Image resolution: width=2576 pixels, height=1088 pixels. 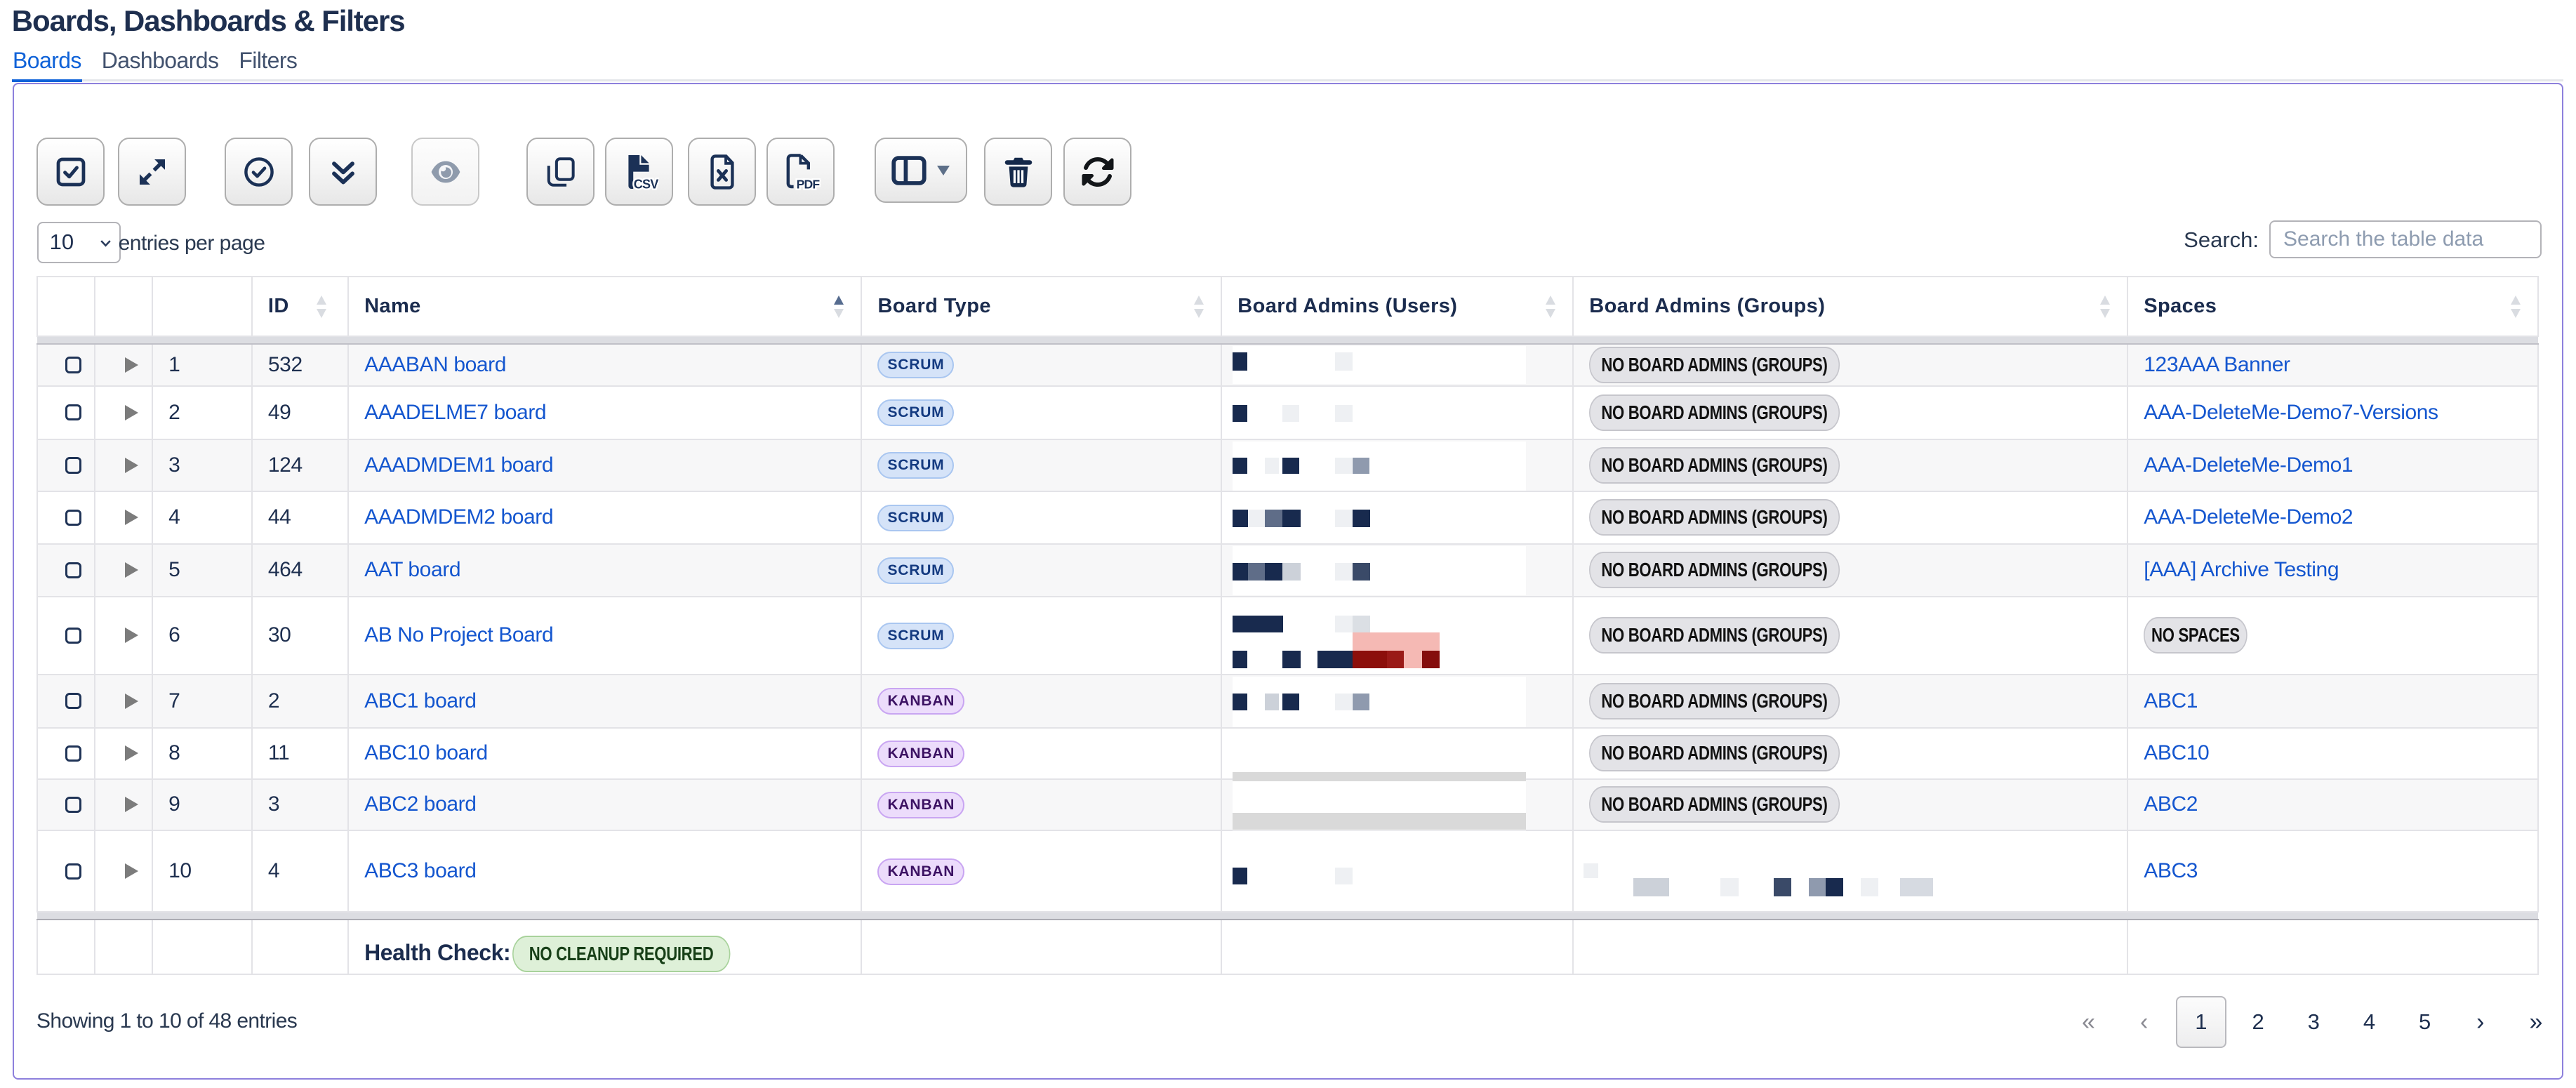 I want to click on svg-text: CSV, so click(x=646, y=183).